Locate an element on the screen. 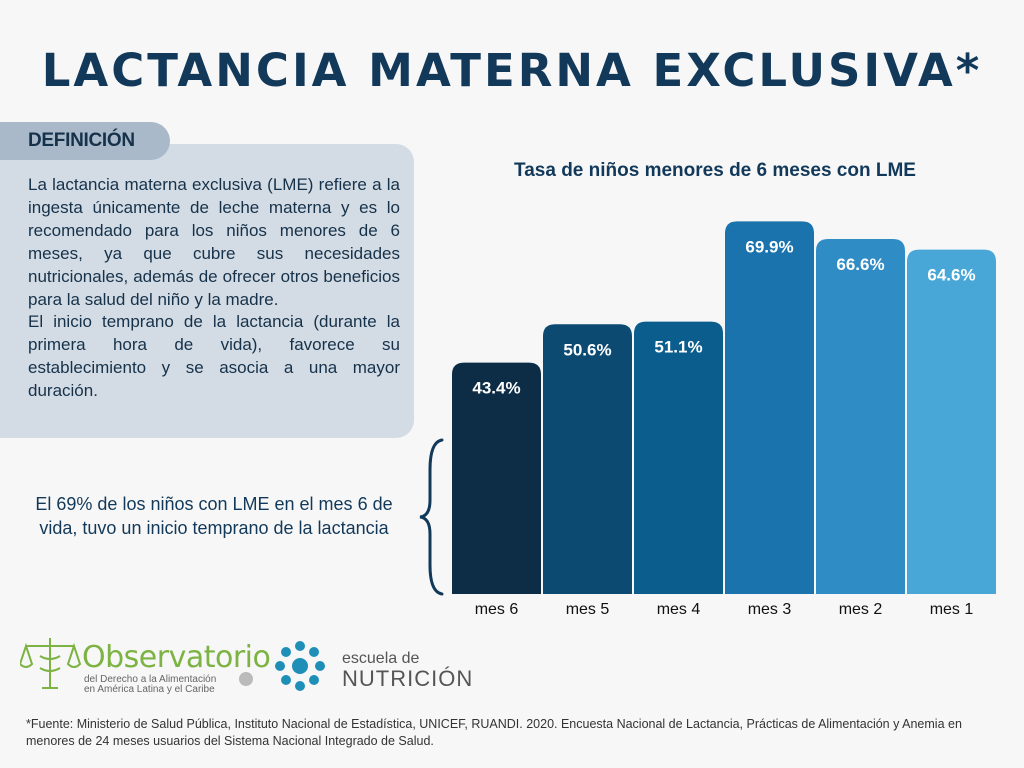 The width and height of the screenshot is (1024, 768). page-title: LACTANCIA MATERNA EXCLUSIVA* is located at coordinates (512, 70).